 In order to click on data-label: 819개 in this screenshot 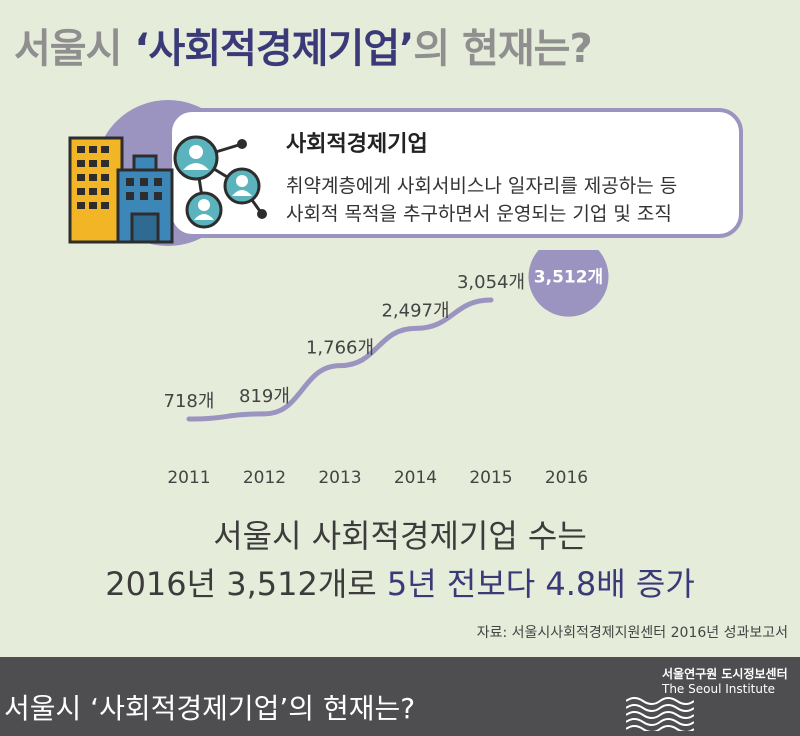, I will do `click(264, 396)`.